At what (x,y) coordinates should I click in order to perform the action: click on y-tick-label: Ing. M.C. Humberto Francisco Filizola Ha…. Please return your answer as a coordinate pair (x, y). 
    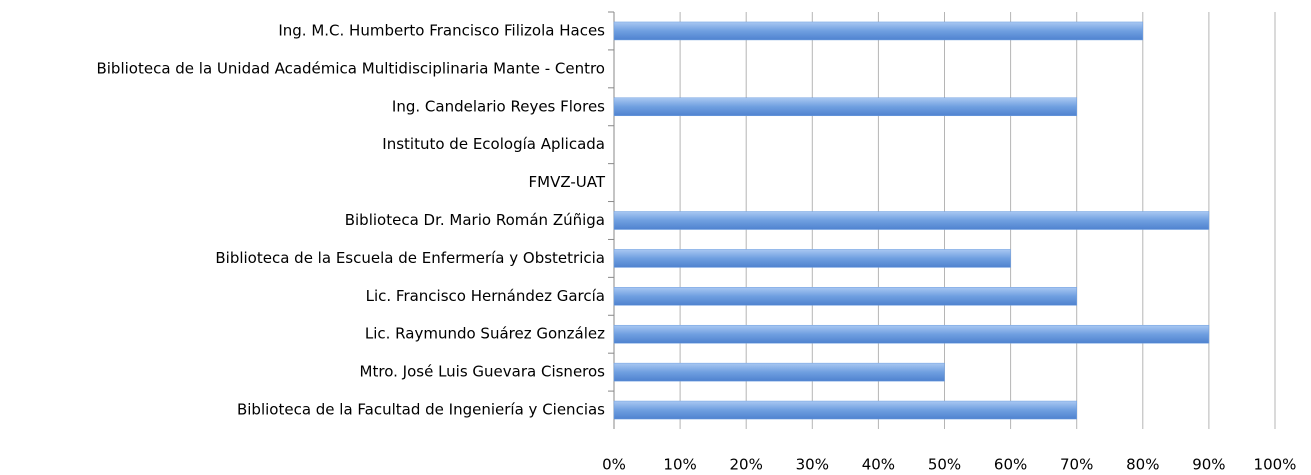
    Looking at the image, I should click on (441, 30).